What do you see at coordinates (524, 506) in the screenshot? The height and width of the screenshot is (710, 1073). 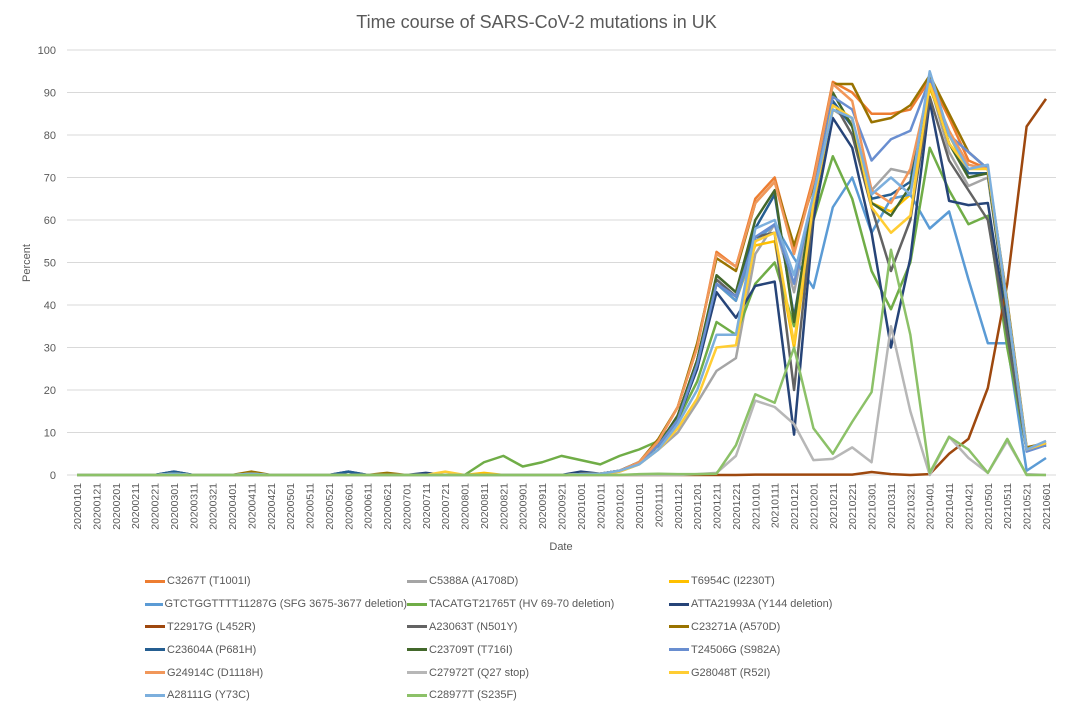 I see `x-tick-label: 20200901` at bounding box center [524, 506].